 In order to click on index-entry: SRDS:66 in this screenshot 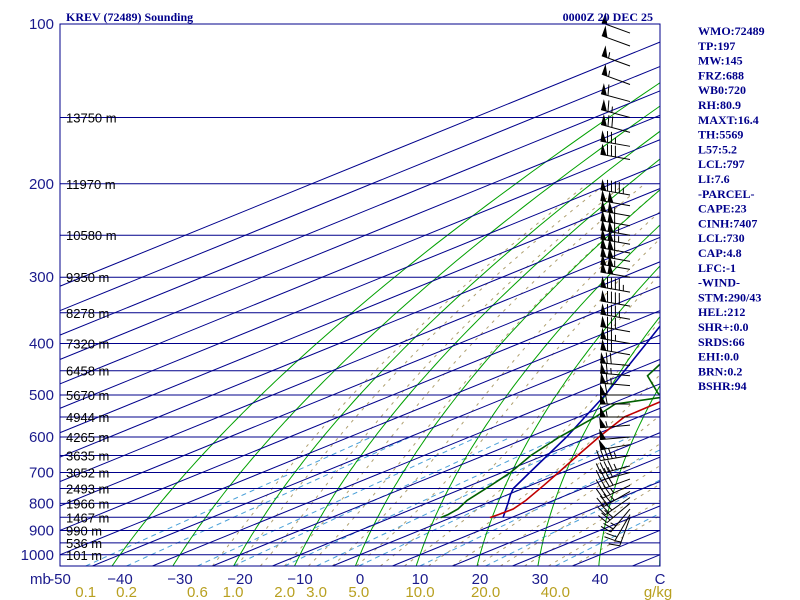, I will do `click(721, 342)`.